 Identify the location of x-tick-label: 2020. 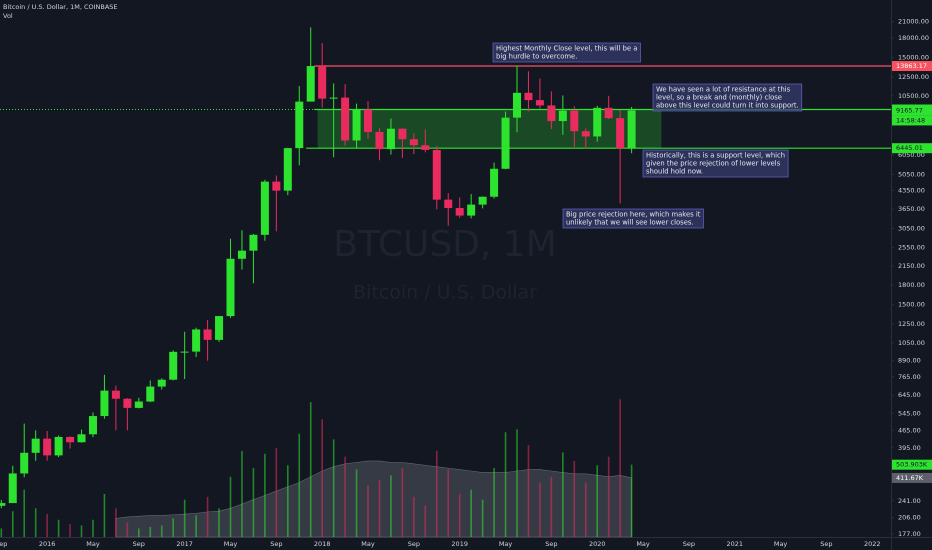
(597, 544).